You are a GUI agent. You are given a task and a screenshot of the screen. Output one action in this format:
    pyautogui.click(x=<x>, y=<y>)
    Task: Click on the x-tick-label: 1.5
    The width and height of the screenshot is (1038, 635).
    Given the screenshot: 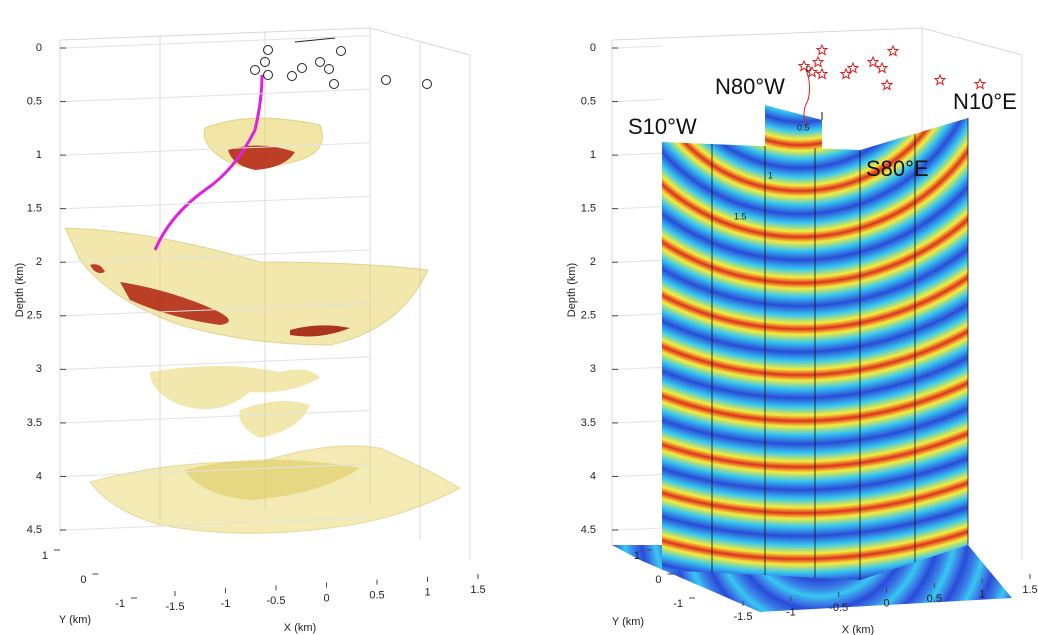 What is the action you would take?
    pyautogui.click(x=1029, y=590)
    